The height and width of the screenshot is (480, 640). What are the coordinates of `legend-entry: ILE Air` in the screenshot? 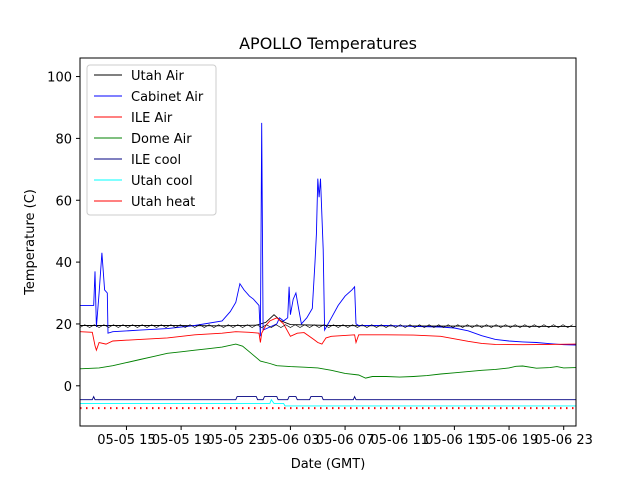 It's located at (152, 118).